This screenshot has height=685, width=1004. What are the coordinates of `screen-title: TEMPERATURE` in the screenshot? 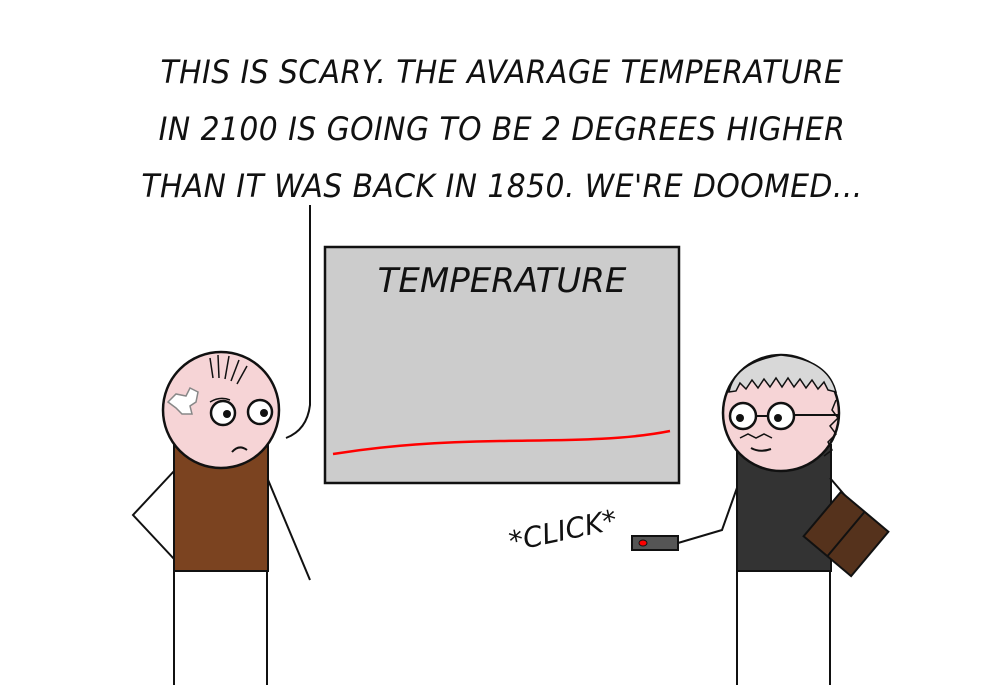 It's located at (502, 281).